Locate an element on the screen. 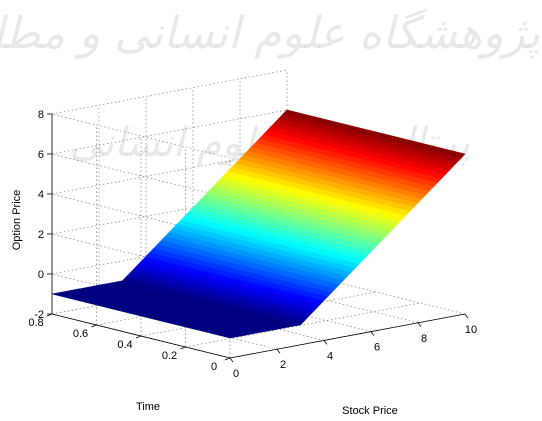 This screenshot has height=421, width=542. y-tick-label: 0.6 is located at coordinates (80, 334).